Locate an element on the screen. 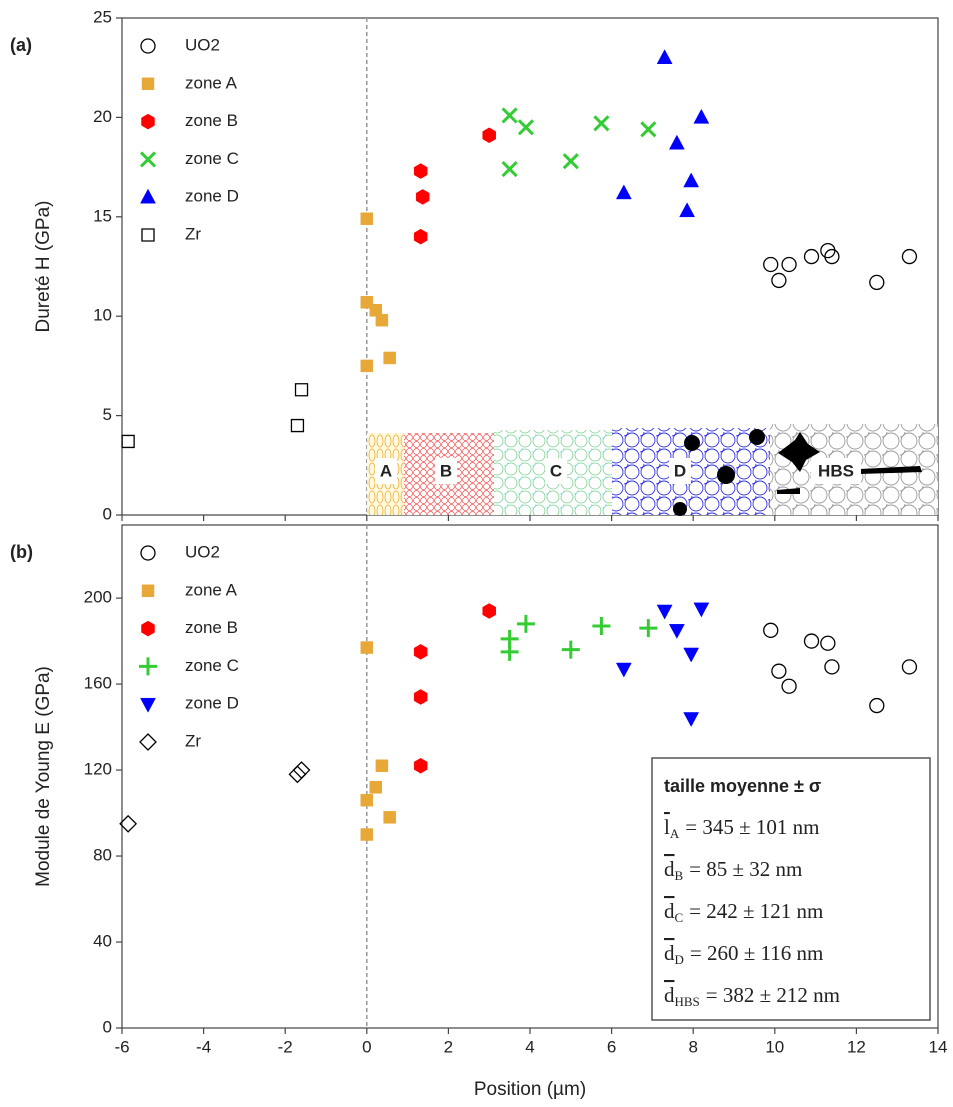 The height and width of the screenshot is (1107, 953). legend-label: zone C is located at coordinates (212, 665).